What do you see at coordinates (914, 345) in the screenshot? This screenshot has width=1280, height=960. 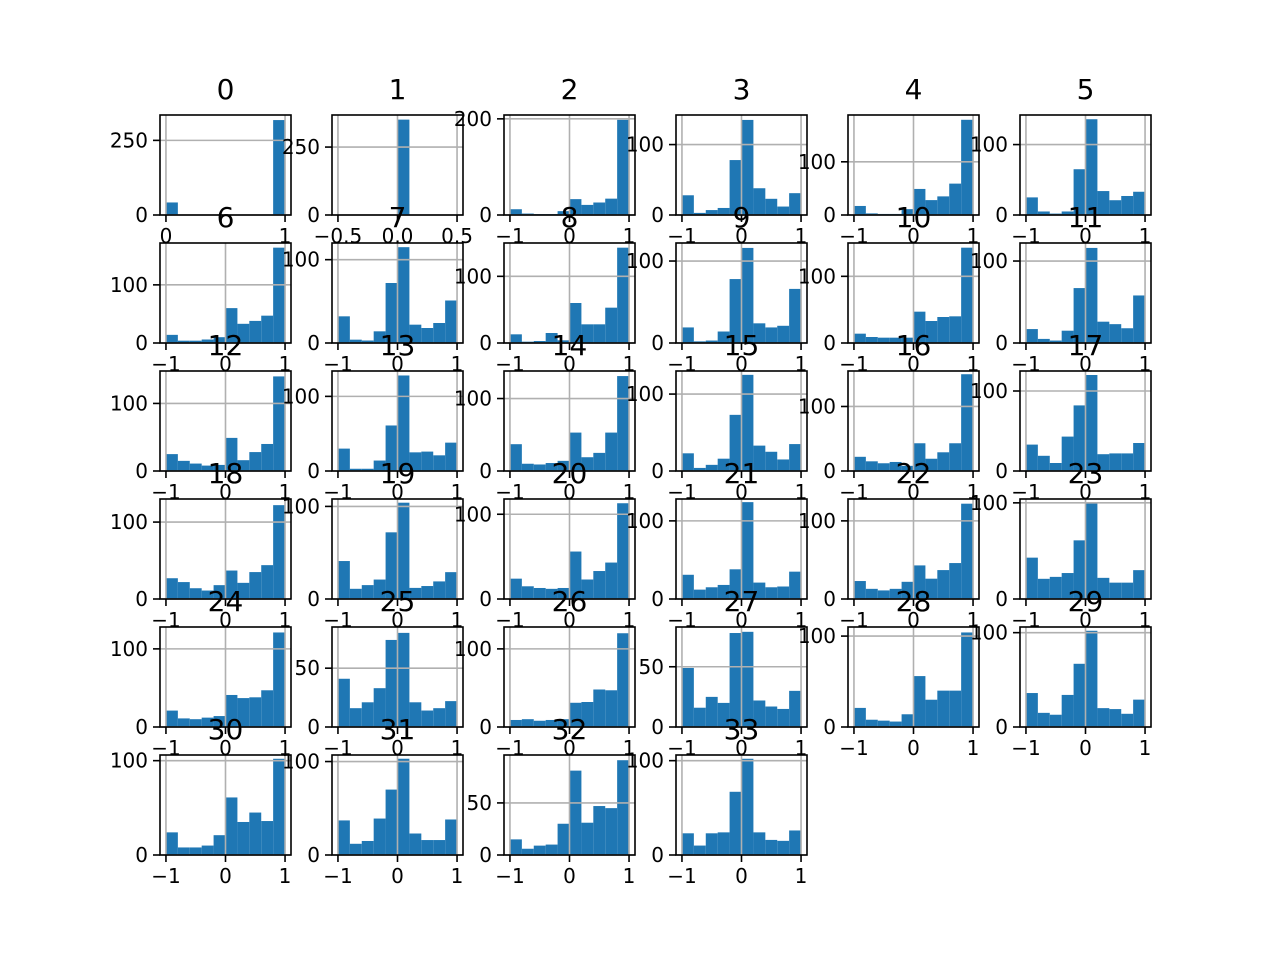 I see `subplot-title: 16` at bounding box center [914, 345].